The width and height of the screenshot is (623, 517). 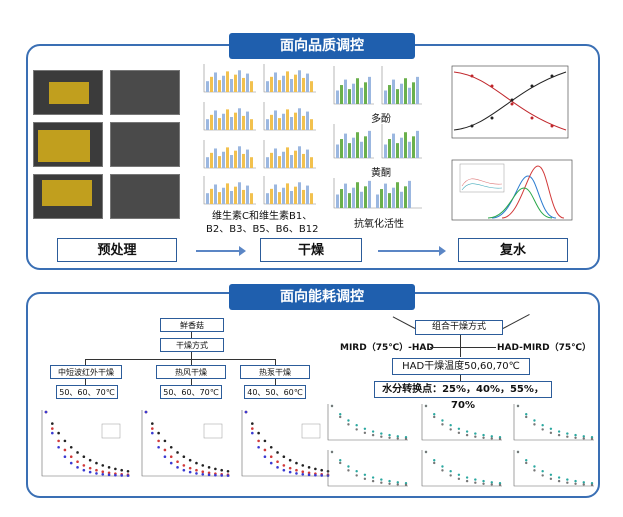 What do you see at coordinates (387, 348) in the screenshot?
I see `mird-had-label: MIRD（75℃）-HAD` at bounding box center [387, 348].